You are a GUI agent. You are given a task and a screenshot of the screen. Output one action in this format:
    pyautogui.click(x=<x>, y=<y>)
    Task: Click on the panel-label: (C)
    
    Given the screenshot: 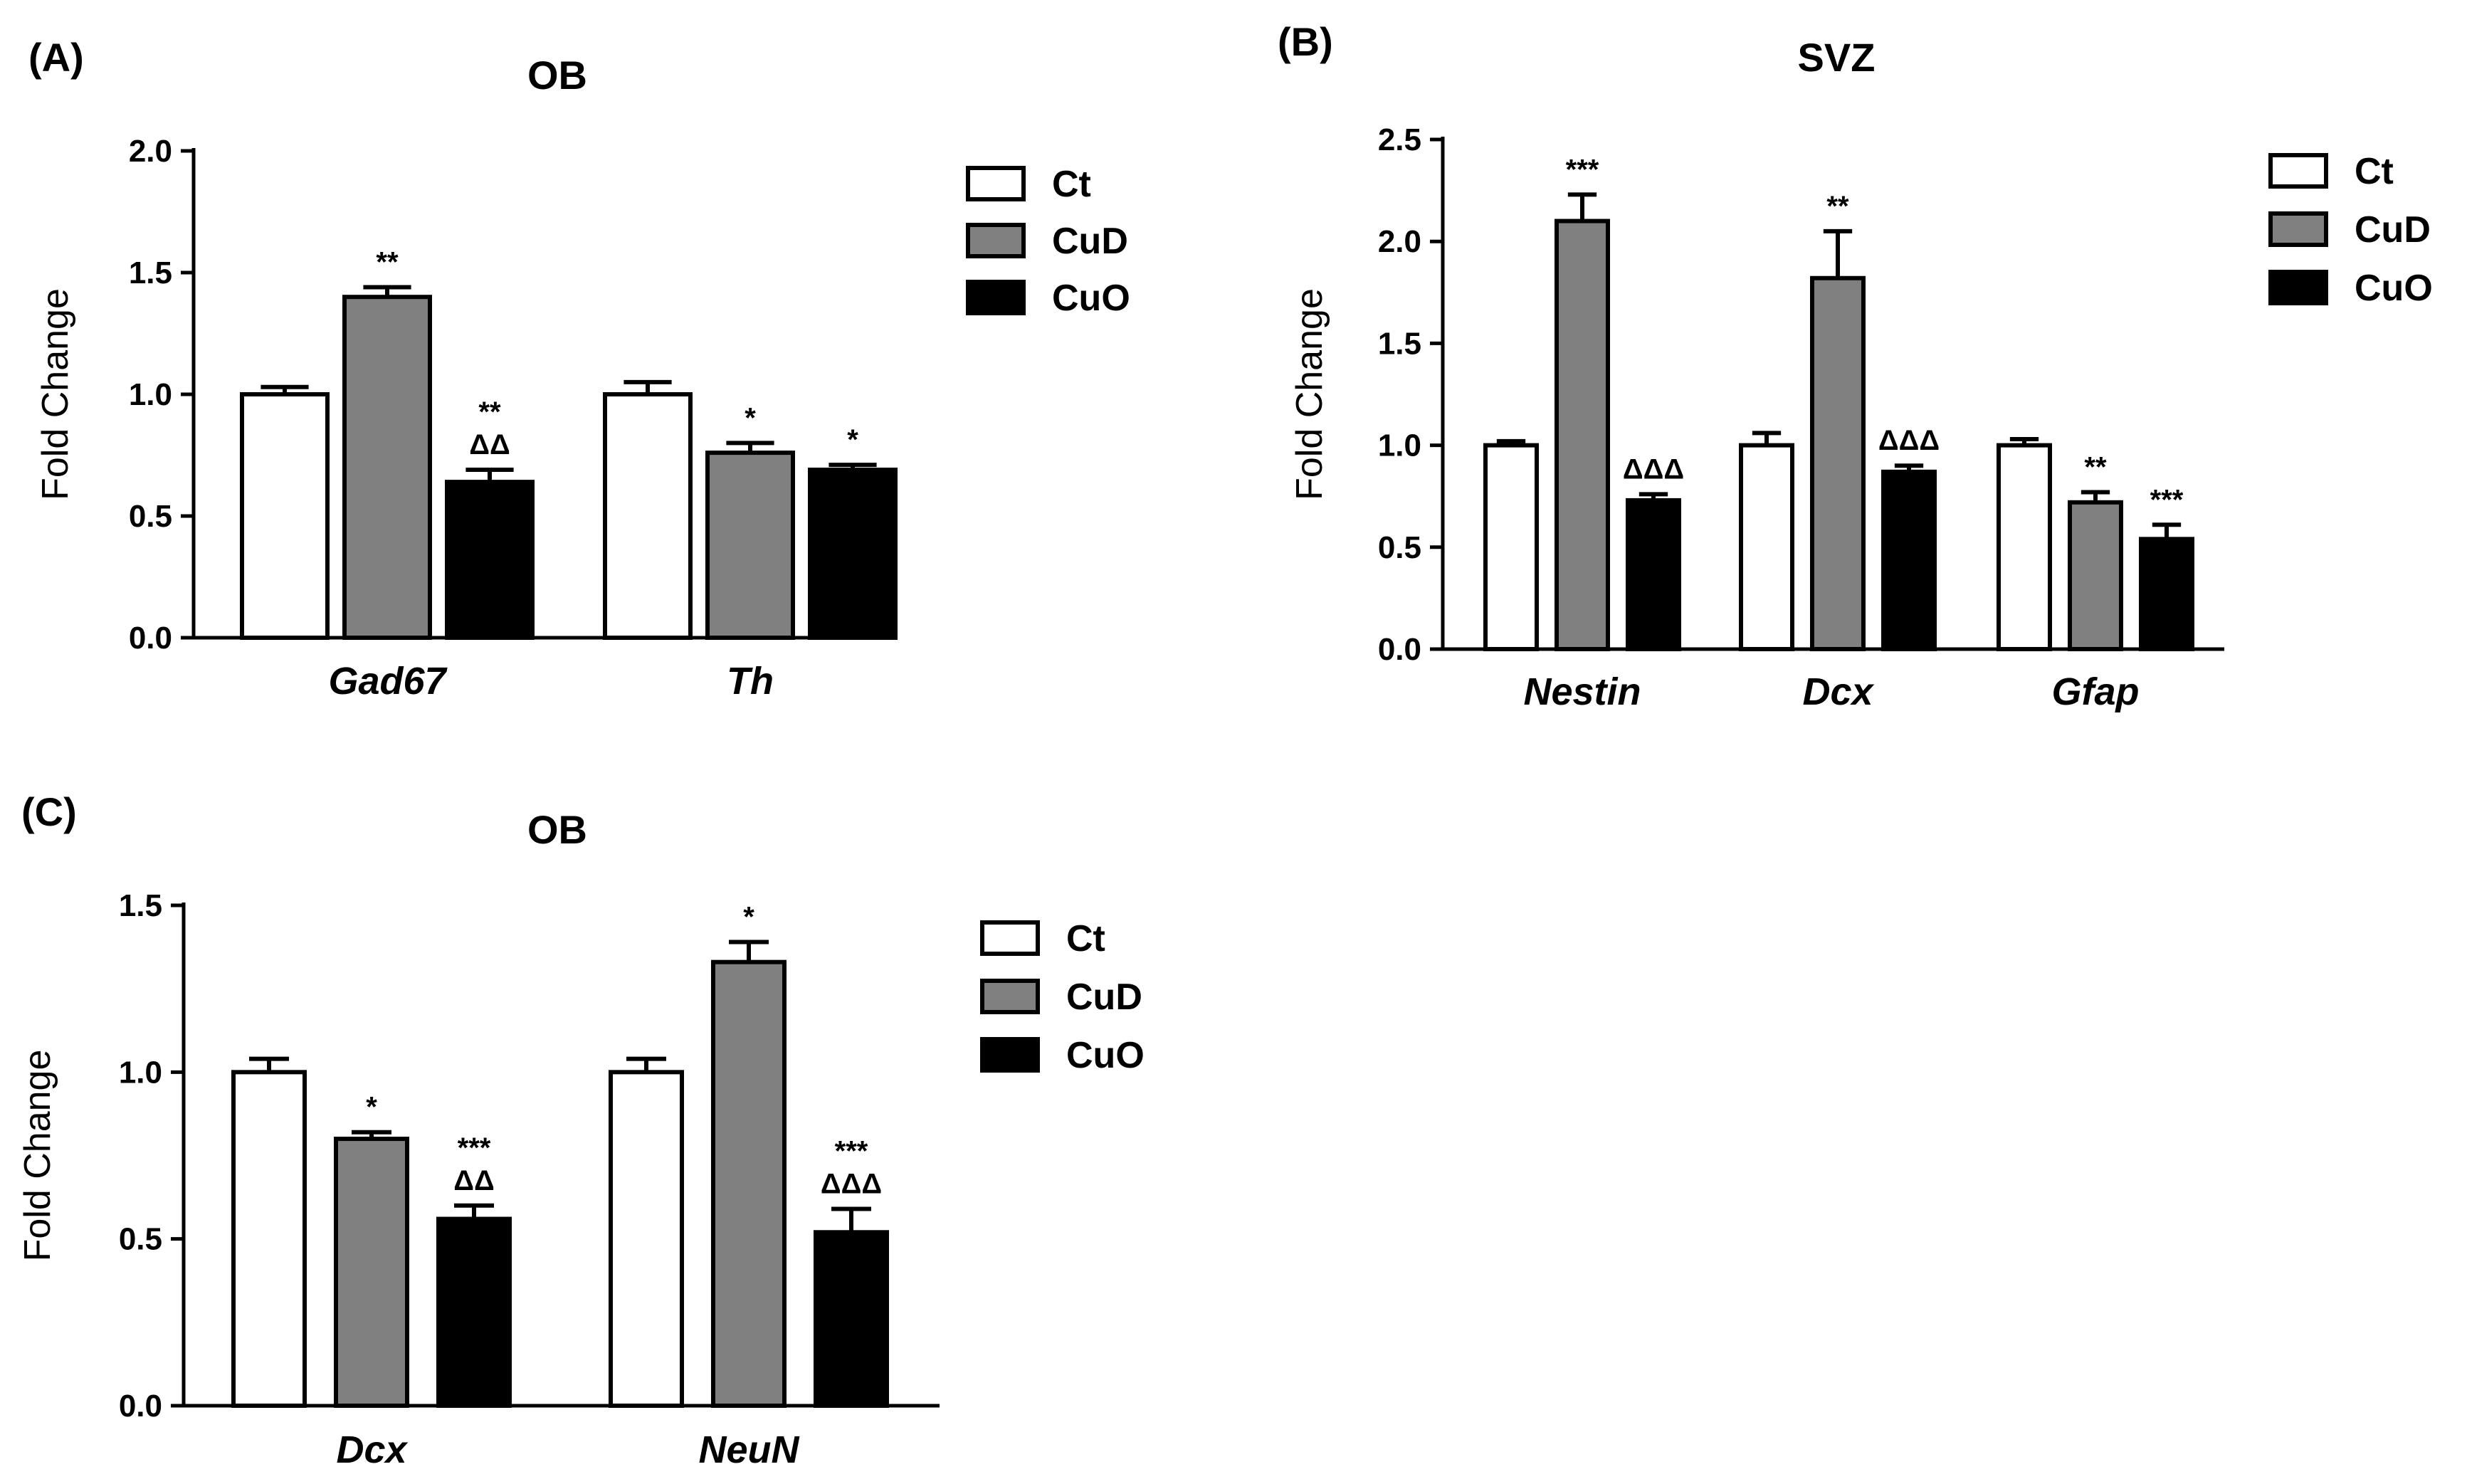 What is the action you would take?
    pyautogui.click(x=49, y=811)
    